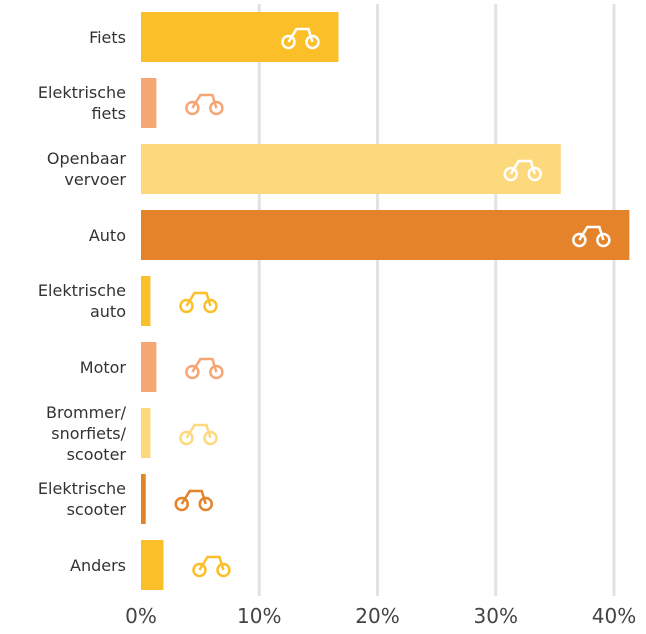 Image resolution: width=646 pixels, height=634 pixels. What do you see at coordinates (259, 616) in the screenshot?
I see `x-tick-label: 10%` at bounding box center [259, 616].